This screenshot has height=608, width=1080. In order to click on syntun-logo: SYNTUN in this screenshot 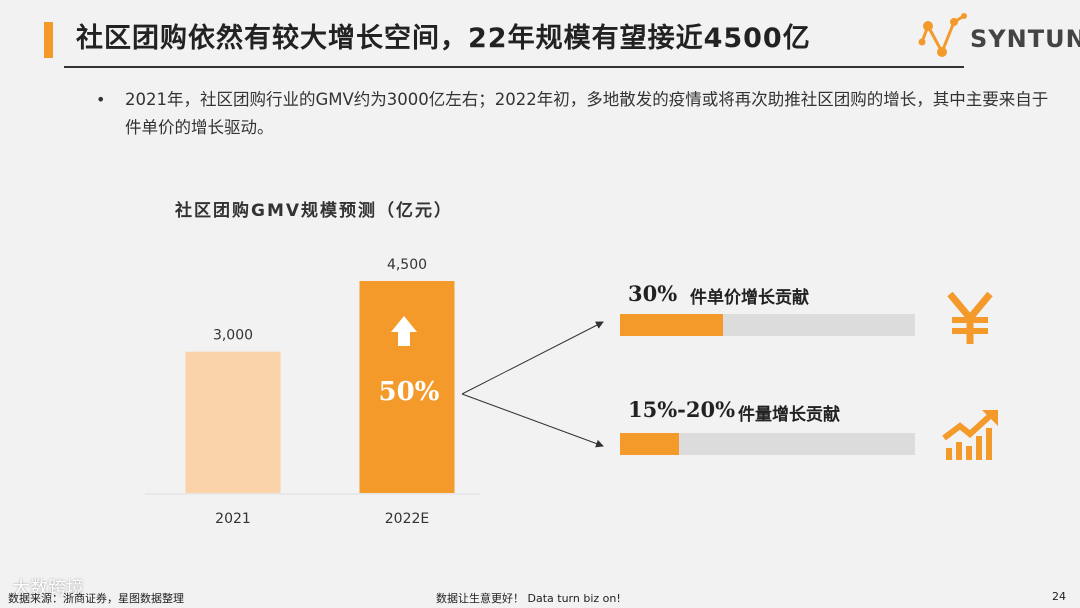, I will do `click(999, 38)`.